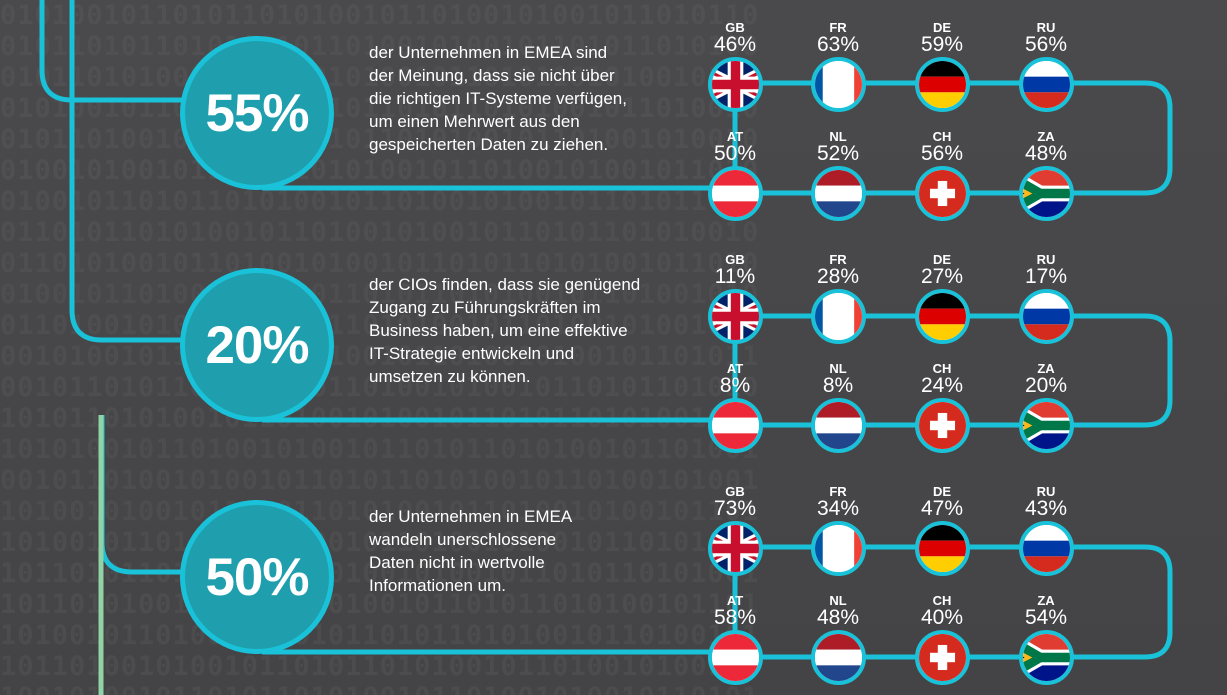 This screenshot has width=1227, height=695. I want to click on country-percentage: 43%, so click(1046, 508).